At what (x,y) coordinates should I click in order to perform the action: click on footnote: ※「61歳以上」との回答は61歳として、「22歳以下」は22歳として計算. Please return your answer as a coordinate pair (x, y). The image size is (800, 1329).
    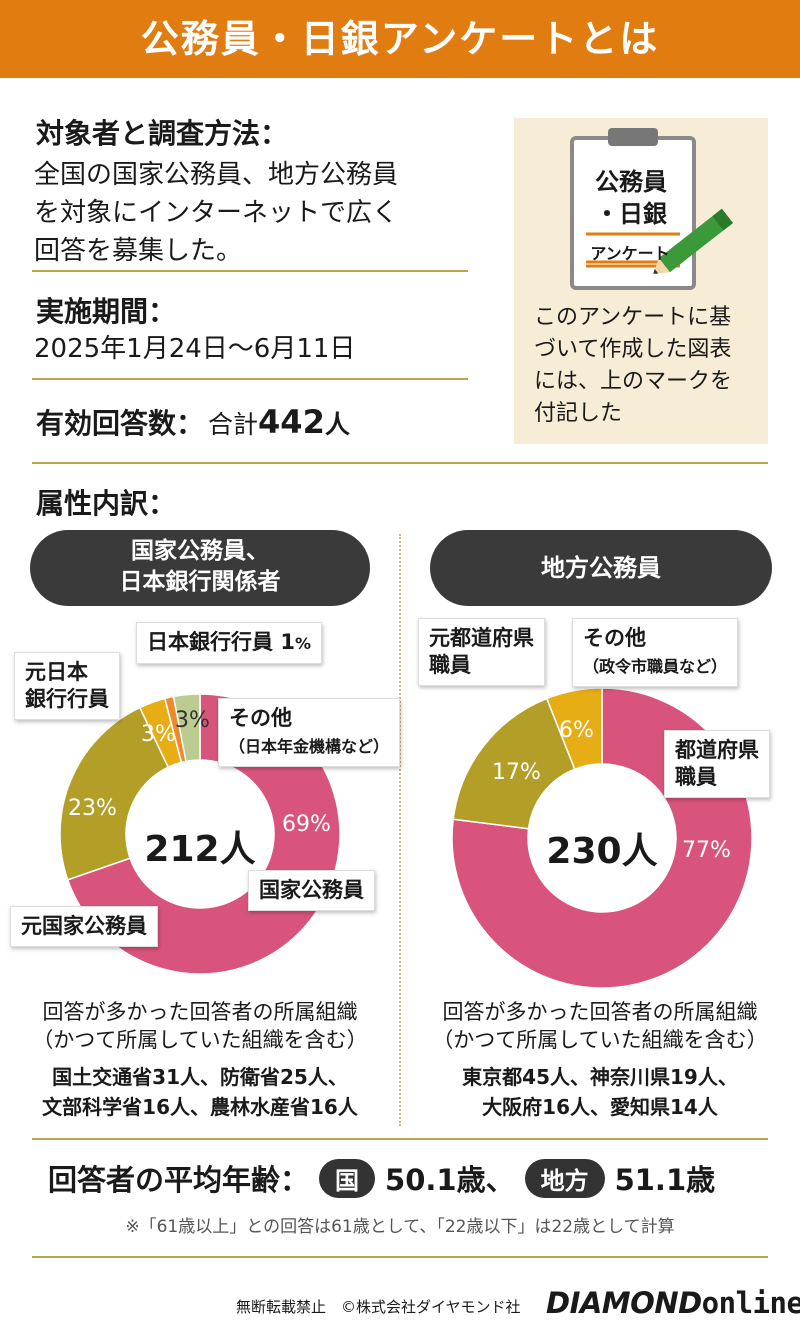
    Looking at the image, I should click on (400, 1227).